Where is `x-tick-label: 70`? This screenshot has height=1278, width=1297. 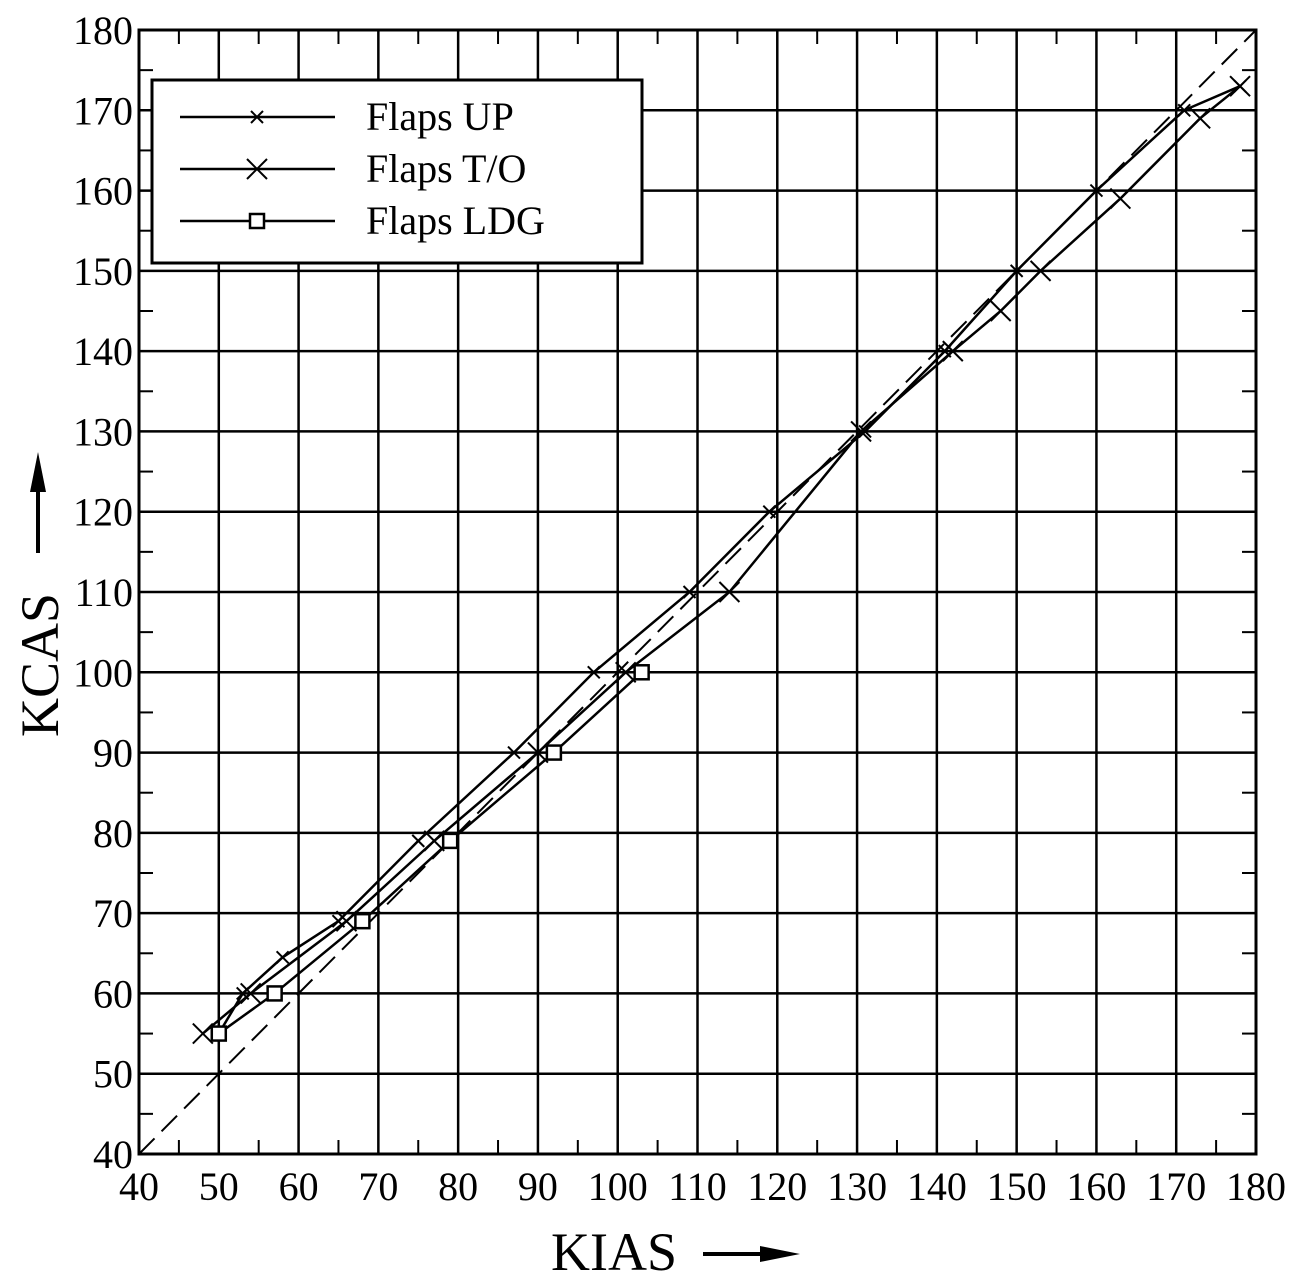
x-tick-label: 70 is located at coordinates (378, 1186).